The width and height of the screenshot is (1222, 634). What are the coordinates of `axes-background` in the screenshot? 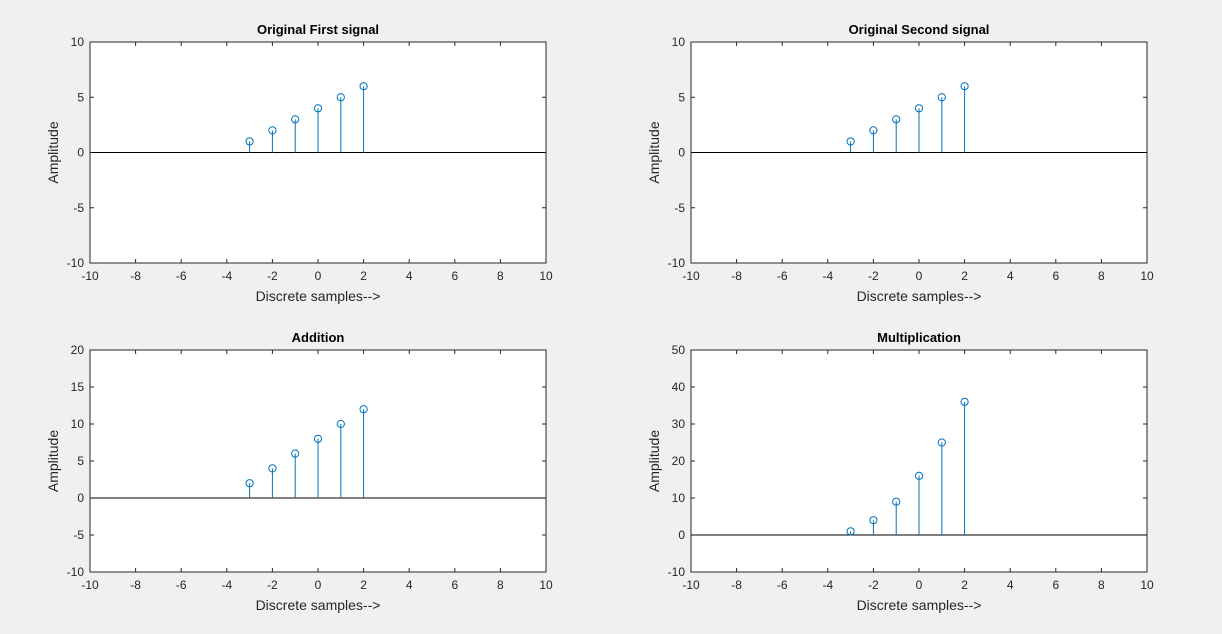 It's located at (919, 461).